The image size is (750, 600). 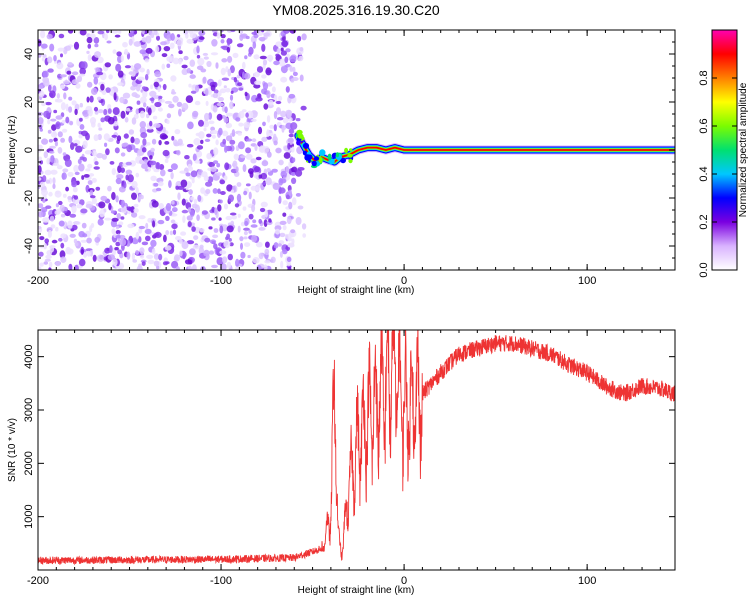 What do you see at coordinates (221, 581) in the screenshot?
I see `snr-x-tick-label: -100` at bounding box center [221, 581].